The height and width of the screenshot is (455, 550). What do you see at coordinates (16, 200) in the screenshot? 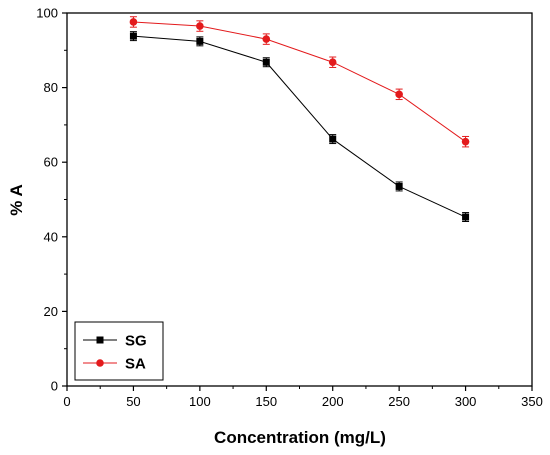
I see `y-axis-title: % A` at bounding box center [16, 200].